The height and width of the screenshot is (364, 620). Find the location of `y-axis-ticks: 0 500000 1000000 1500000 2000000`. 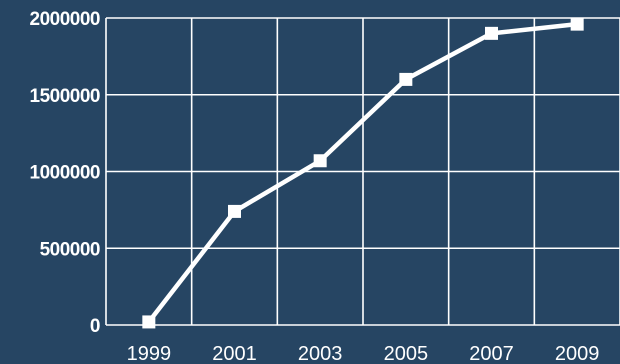

y-axis-ticks: 0 500000 1000000 1500000 2000000 is located at coordinates (65, 173).